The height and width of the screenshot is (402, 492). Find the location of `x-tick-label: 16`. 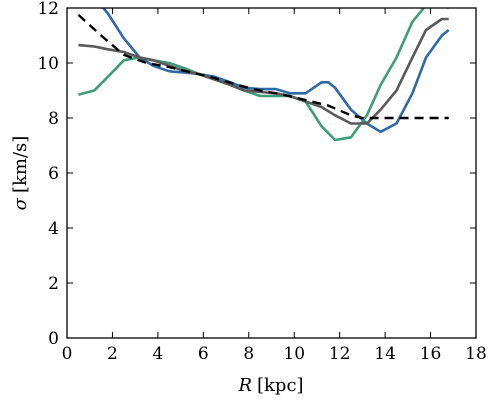

x-tick-label: 16 is located at coordinates (431, 354).